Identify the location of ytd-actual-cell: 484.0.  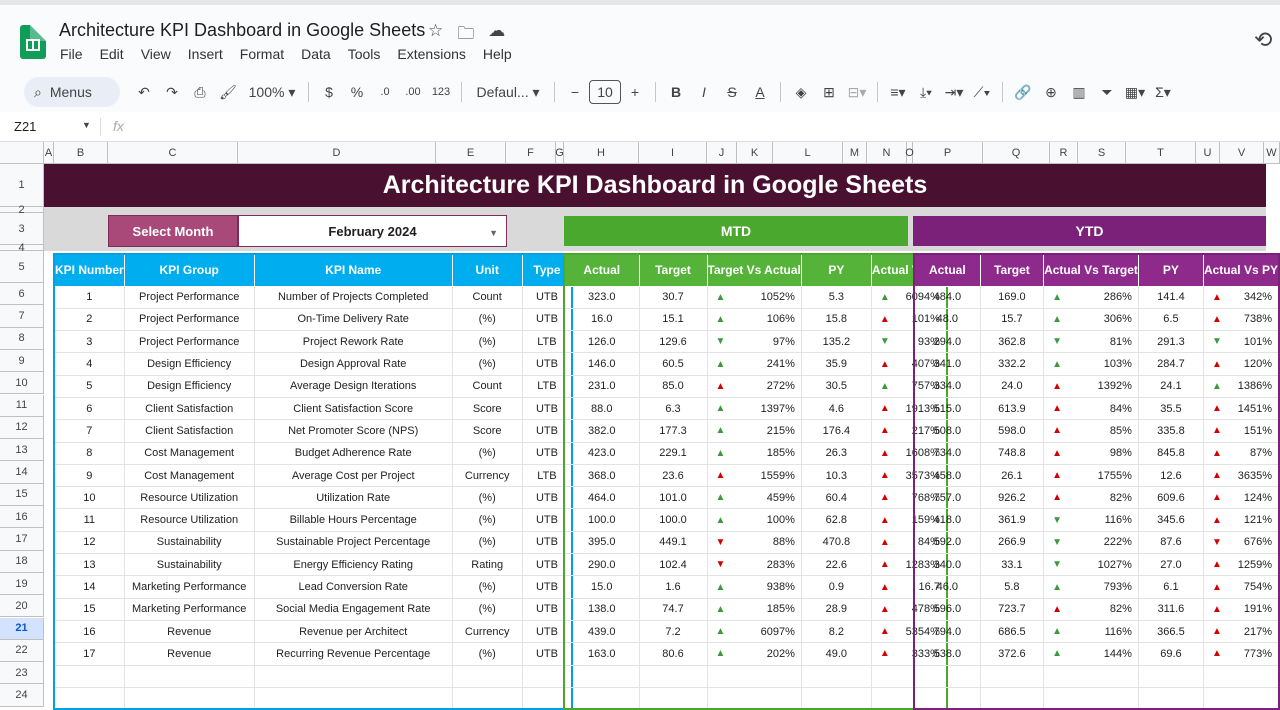
(947, 297).